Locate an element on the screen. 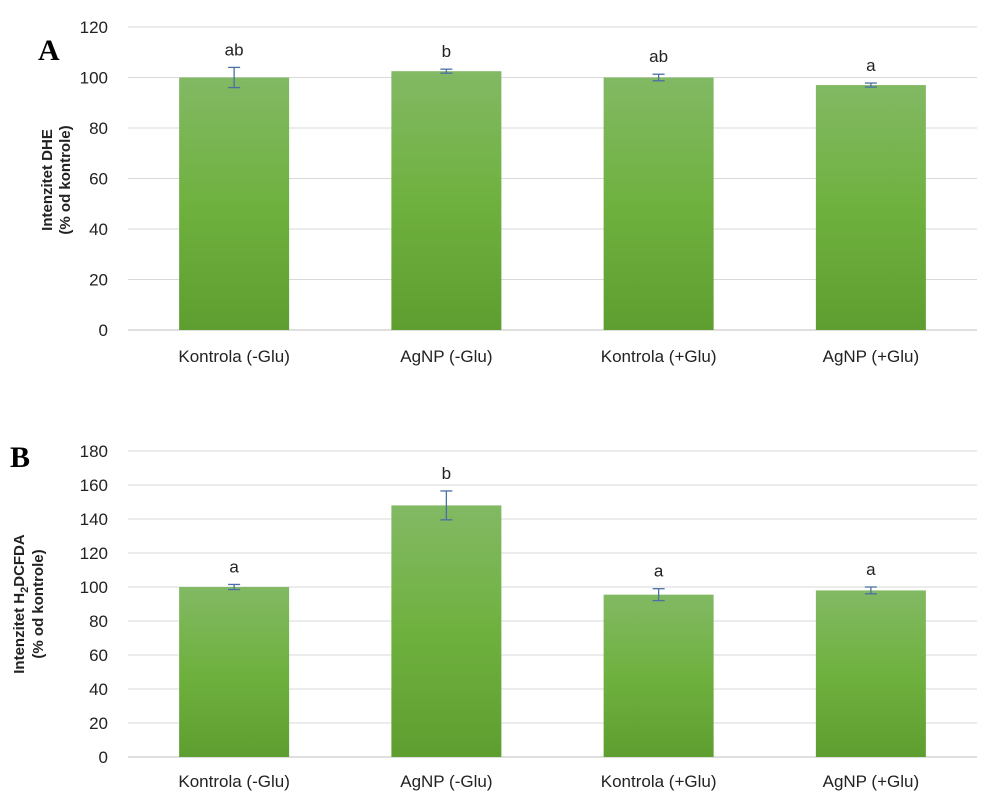  y-axis-label-b-pre: Intenzitet H is located at coordinates (19, 633).